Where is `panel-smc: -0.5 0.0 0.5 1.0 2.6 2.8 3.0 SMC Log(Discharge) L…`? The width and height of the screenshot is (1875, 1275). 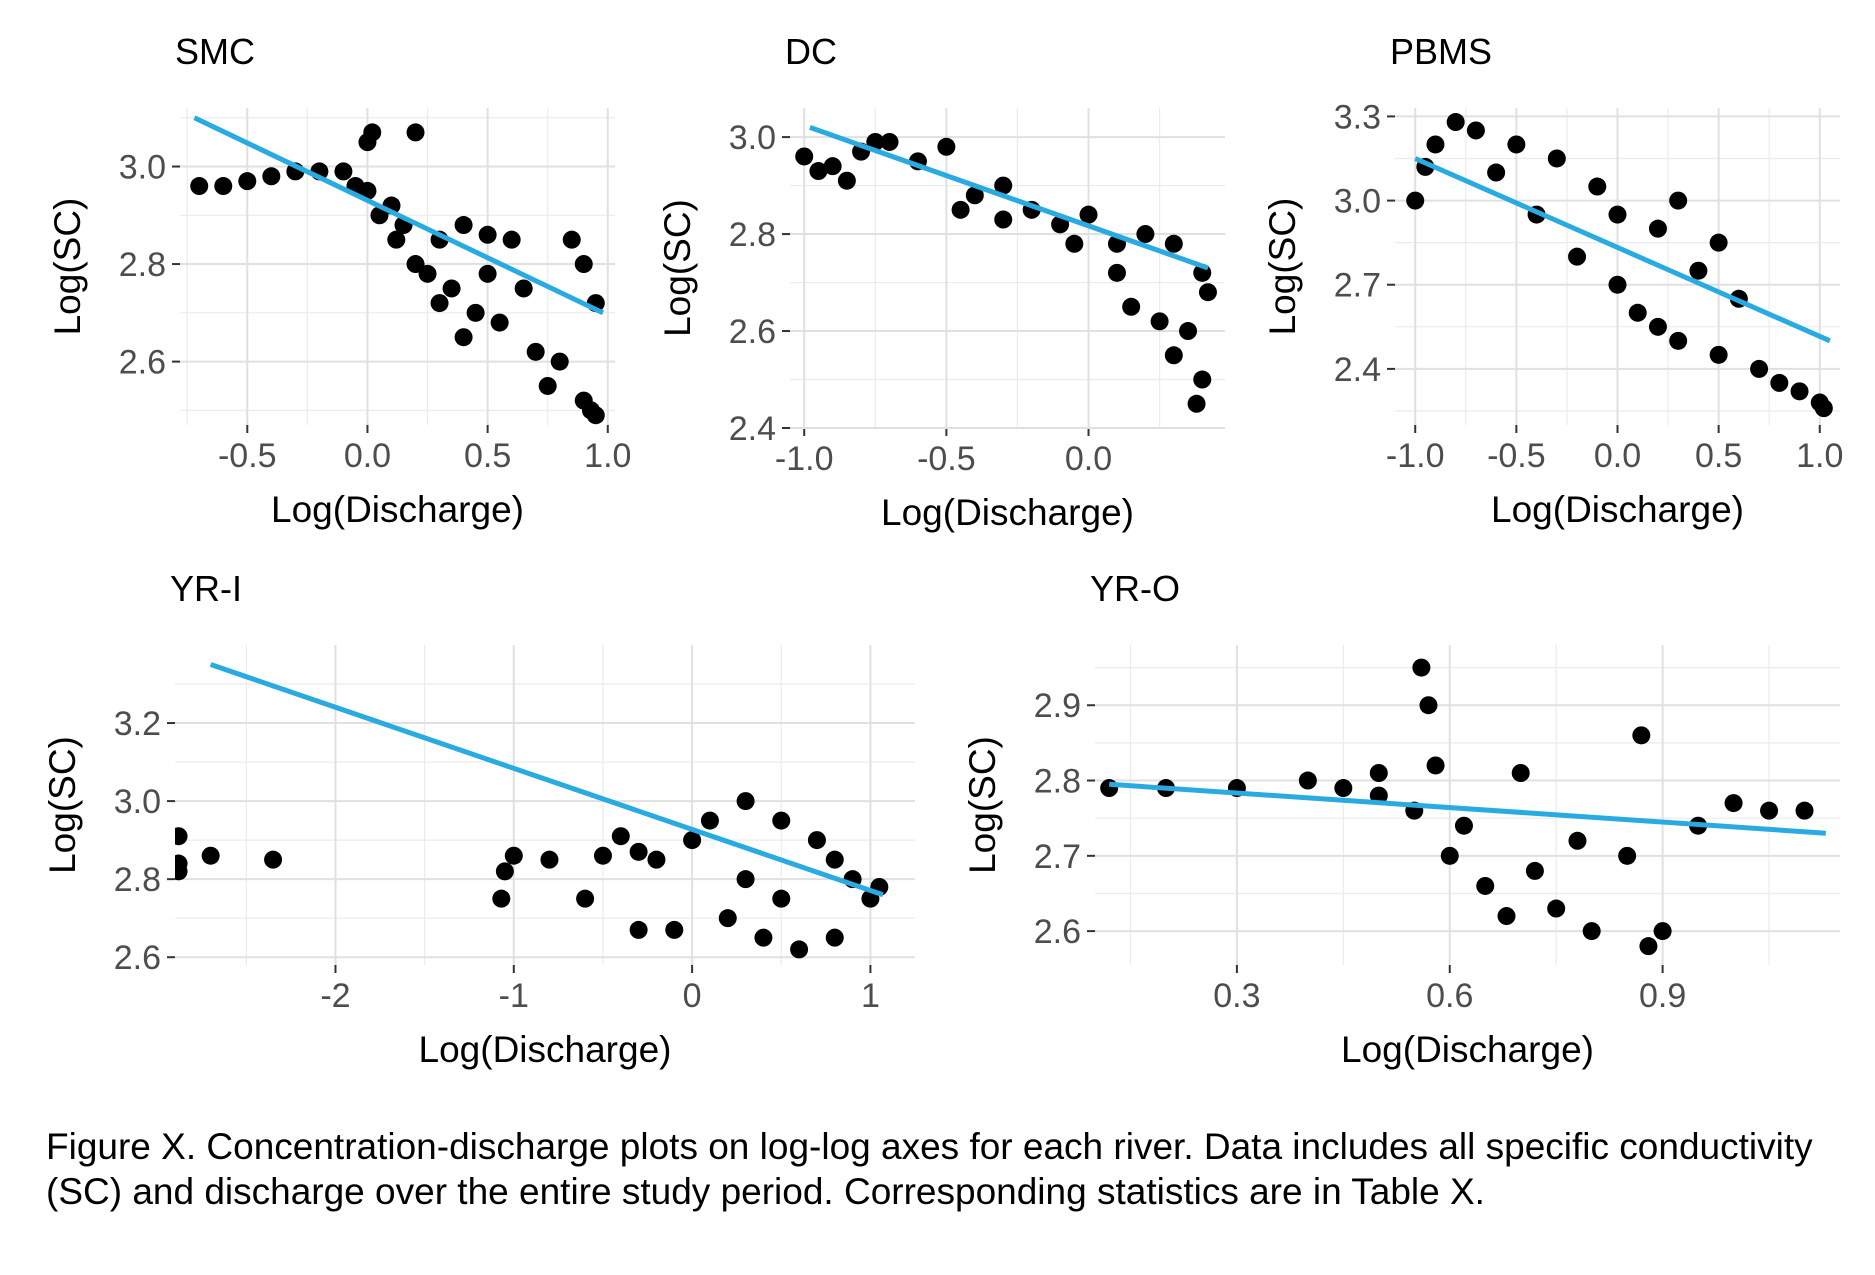
panel-smc: -0.5 0.0 0.5 1.0 2.6 2.8 3.0 SMC Log(Discharge) L… is located at coordinates (339, 280).